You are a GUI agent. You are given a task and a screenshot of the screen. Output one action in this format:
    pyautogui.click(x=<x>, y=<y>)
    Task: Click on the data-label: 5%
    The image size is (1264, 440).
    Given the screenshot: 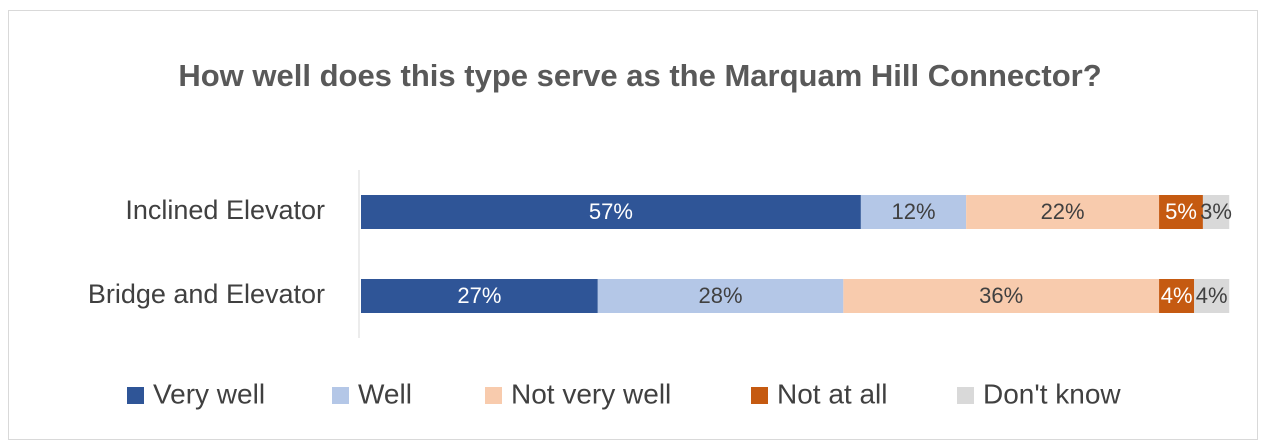 What is the action you would take?
    pyautogui.click(x=1181, y=211)
    